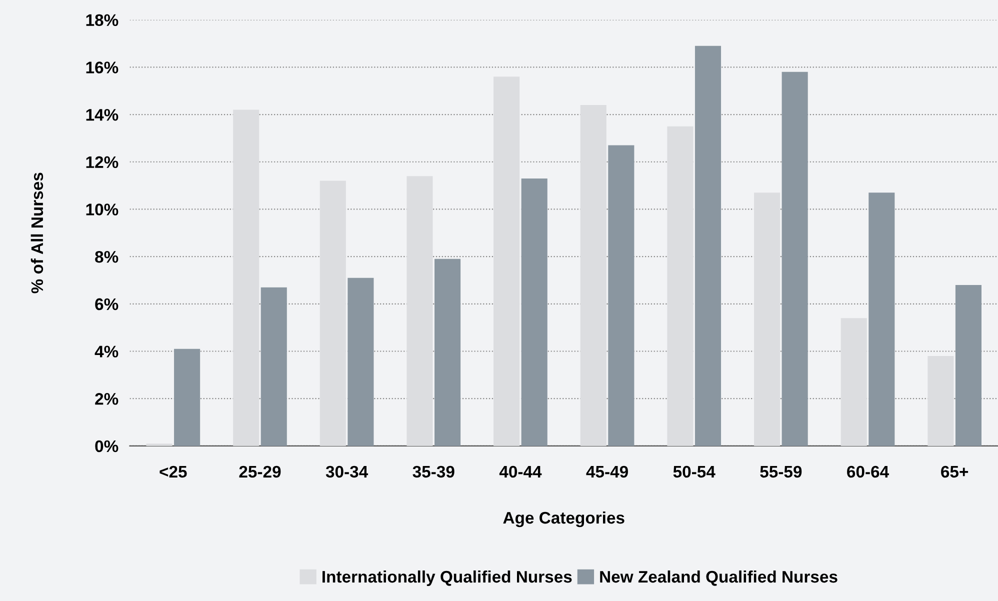  Describe the element at coordinates (102, 114) in the screenshot. I see `y-tick-label: 14%` at that location.